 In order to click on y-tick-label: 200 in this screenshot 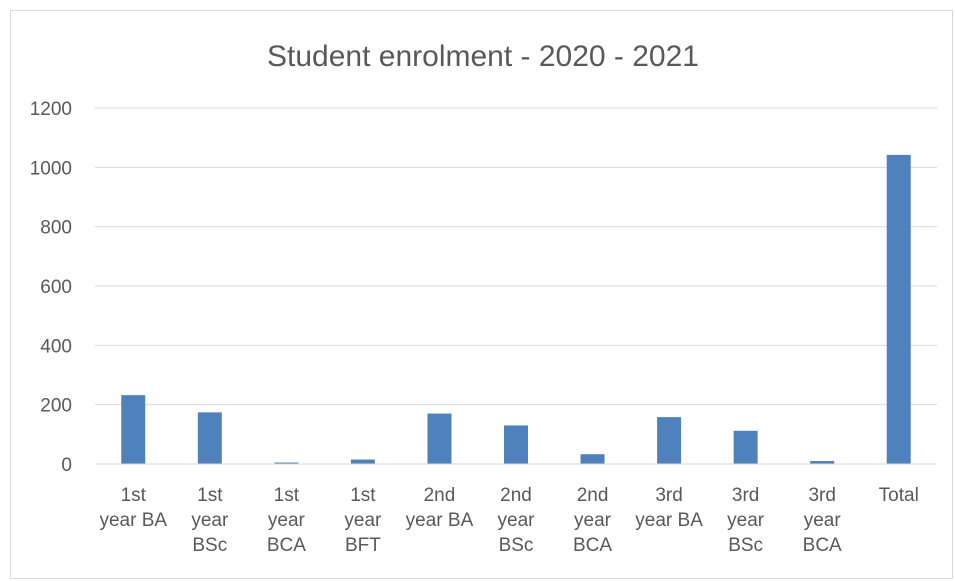, I will do `click(56, 406)`.